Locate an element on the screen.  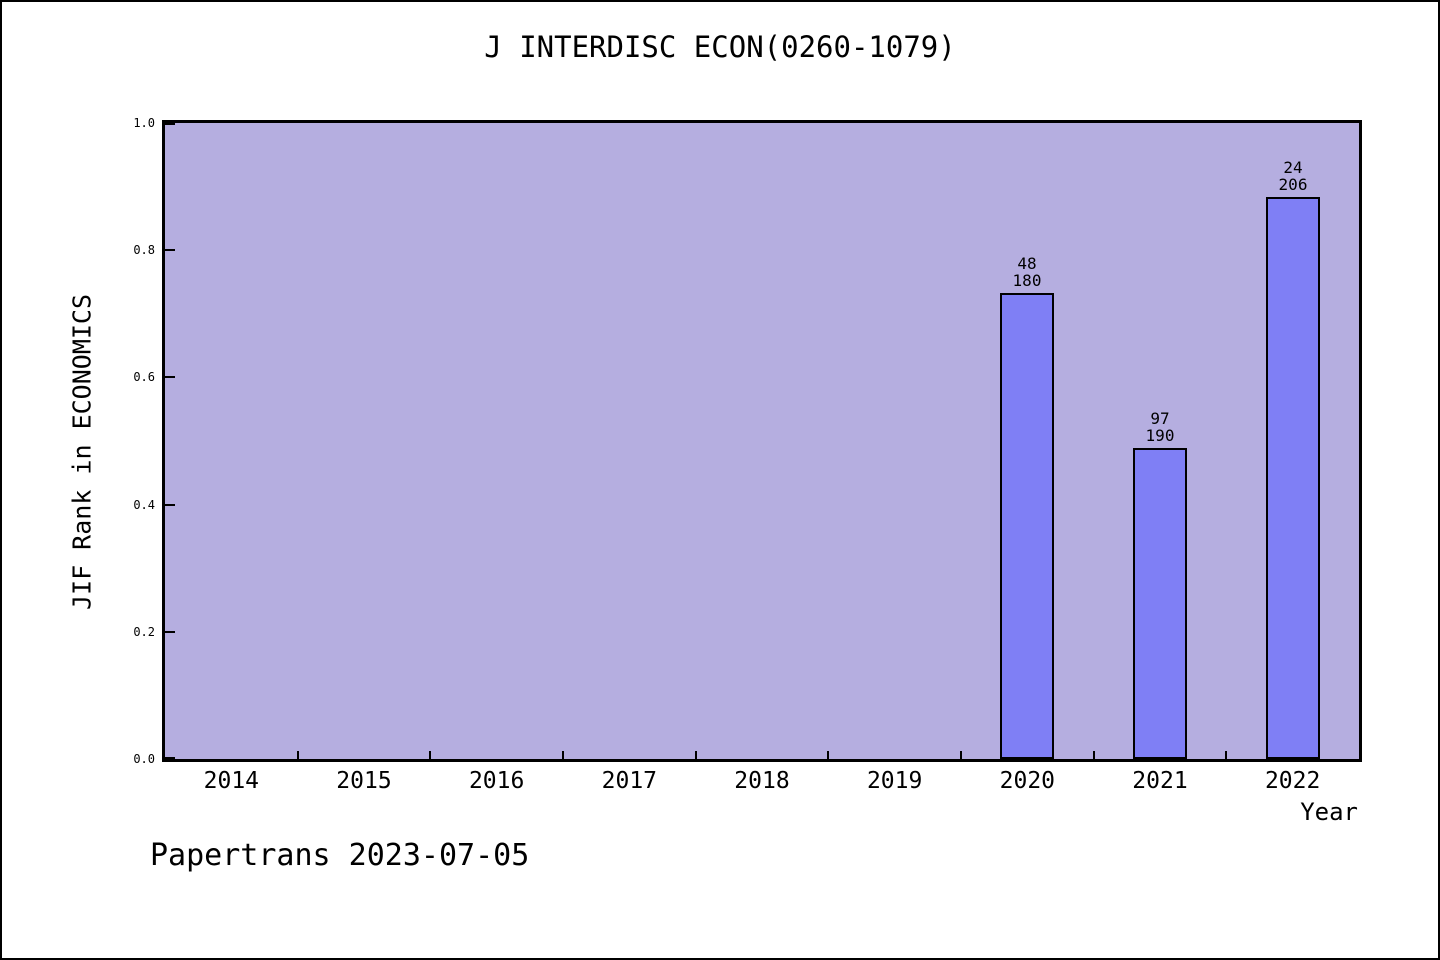
y-tick-label: 1.0 is located at coordinates (144, 123).